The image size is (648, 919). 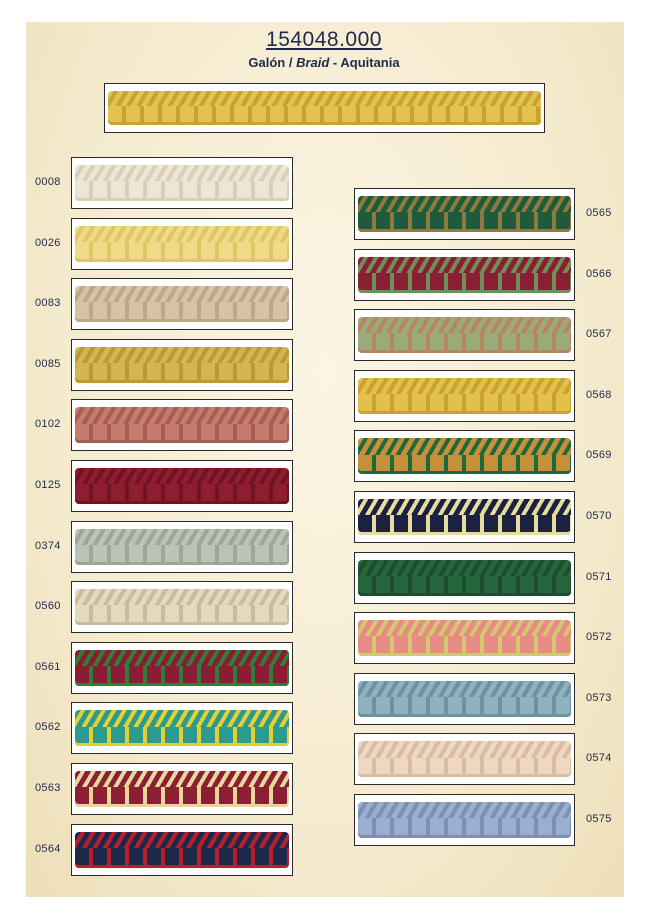 I want to click on color-code-label: 0574, so click(x=599, y=758).